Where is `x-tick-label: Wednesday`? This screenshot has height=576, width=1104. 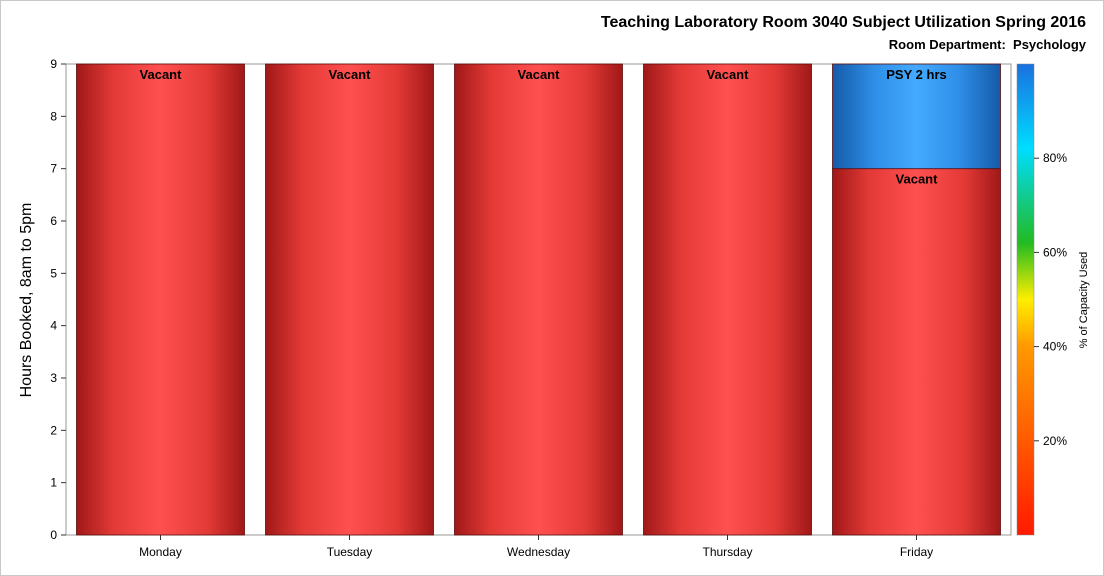
x-tick-label: Wednesday is located at coordinates (538, 552).